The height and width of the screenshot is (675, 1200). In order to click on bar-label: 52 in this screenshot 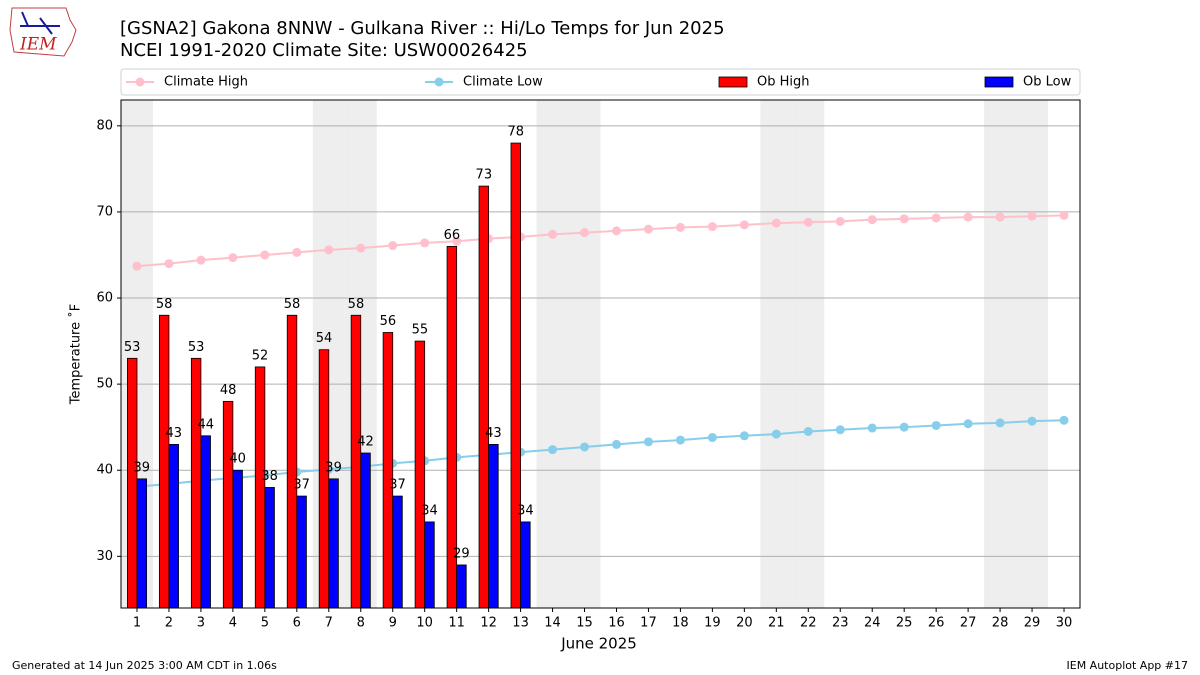, I will do `click(260, 355)`.